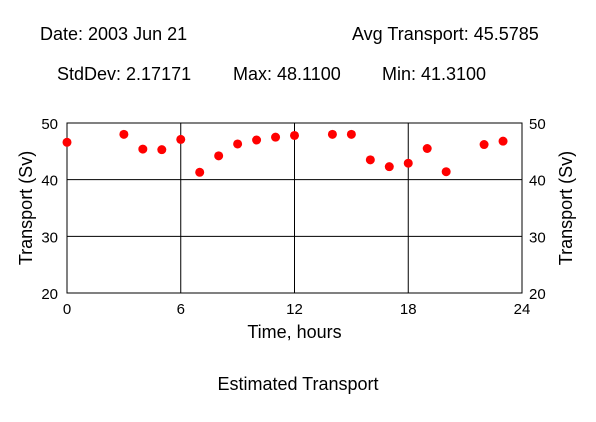 This screenshot has width=596, height=422. Describe the element at coordinates (445, 34) in the screenshot. I see `avg-transport-label: Avg Transport: 45.5785` at that location.